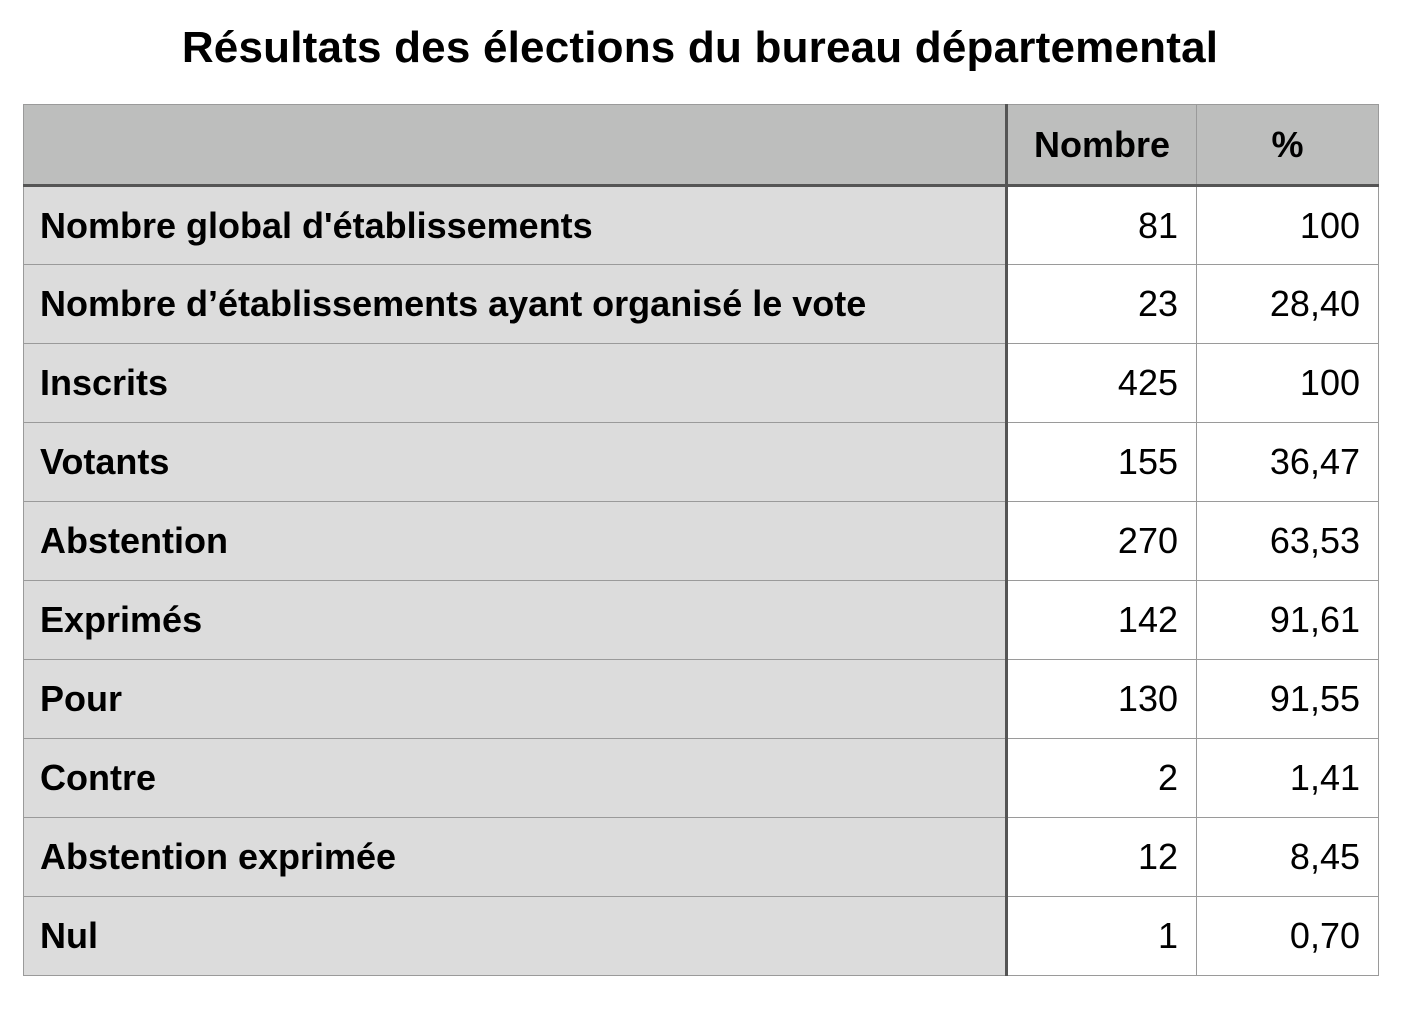 This screenshot has height=1018, width=1405. I want to click on row-percent: 28,40, so click(1287, 304).